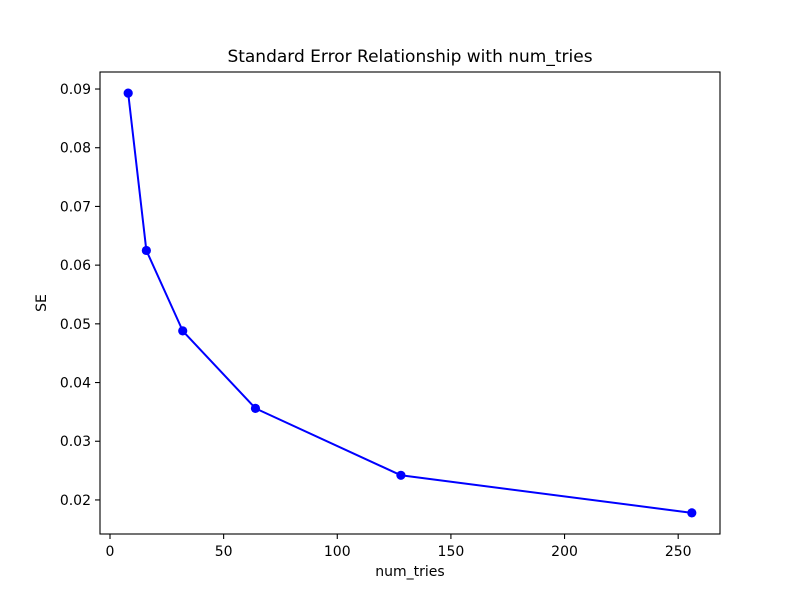 The width and height of the screenshot is (800, 600). Describe the element at coordinates (409, 572) in the screenshot. I see `x-axis-label: num_tries` at that location.